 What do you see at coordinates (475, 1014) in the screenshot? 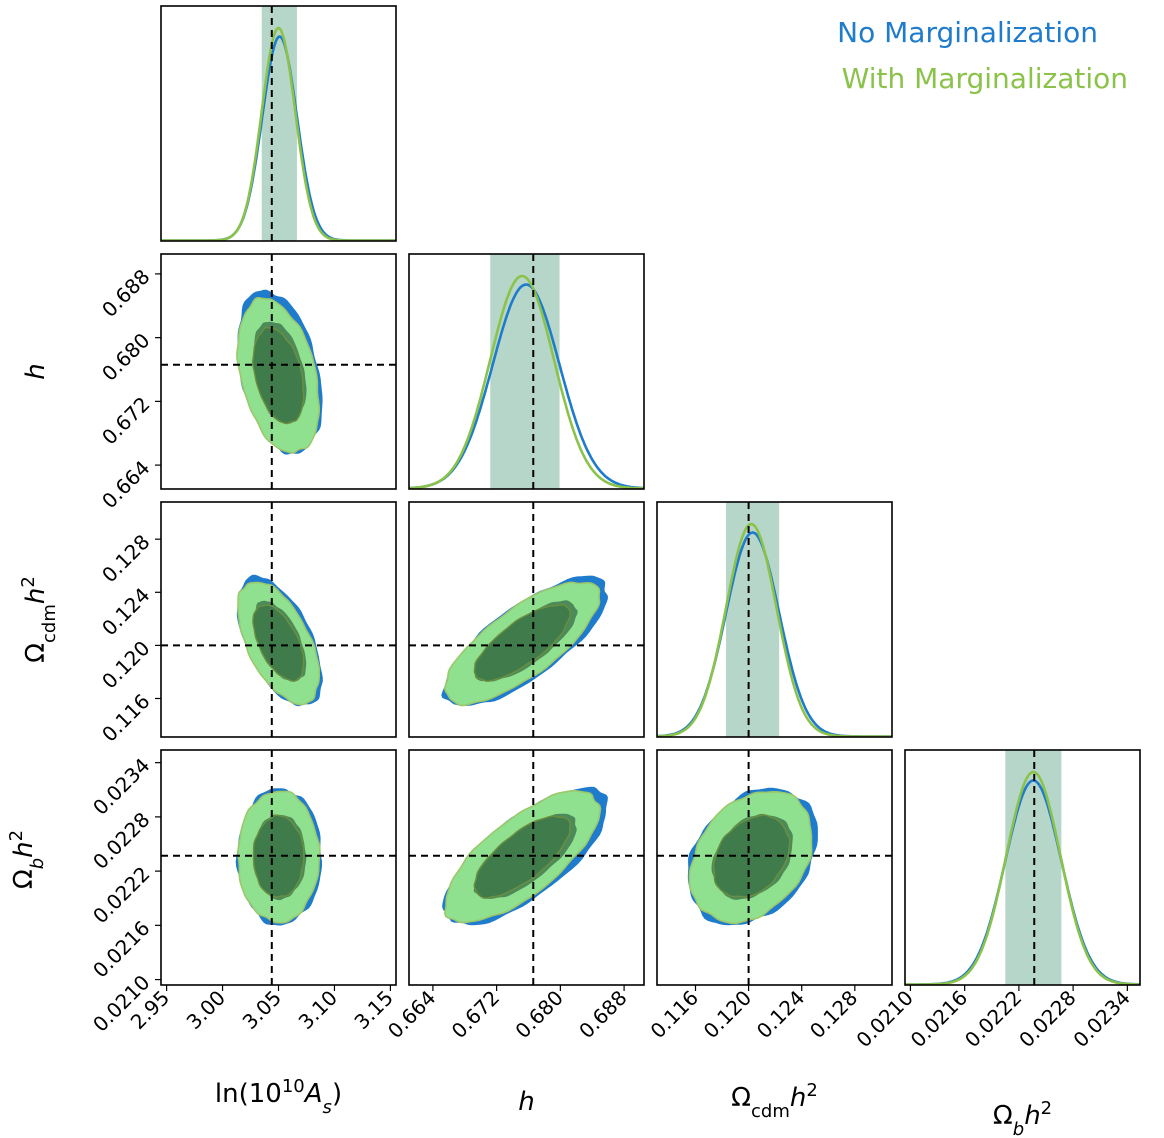
I see `x-tick-label-h-1: 0.672` at bounding box center [475, 1014].